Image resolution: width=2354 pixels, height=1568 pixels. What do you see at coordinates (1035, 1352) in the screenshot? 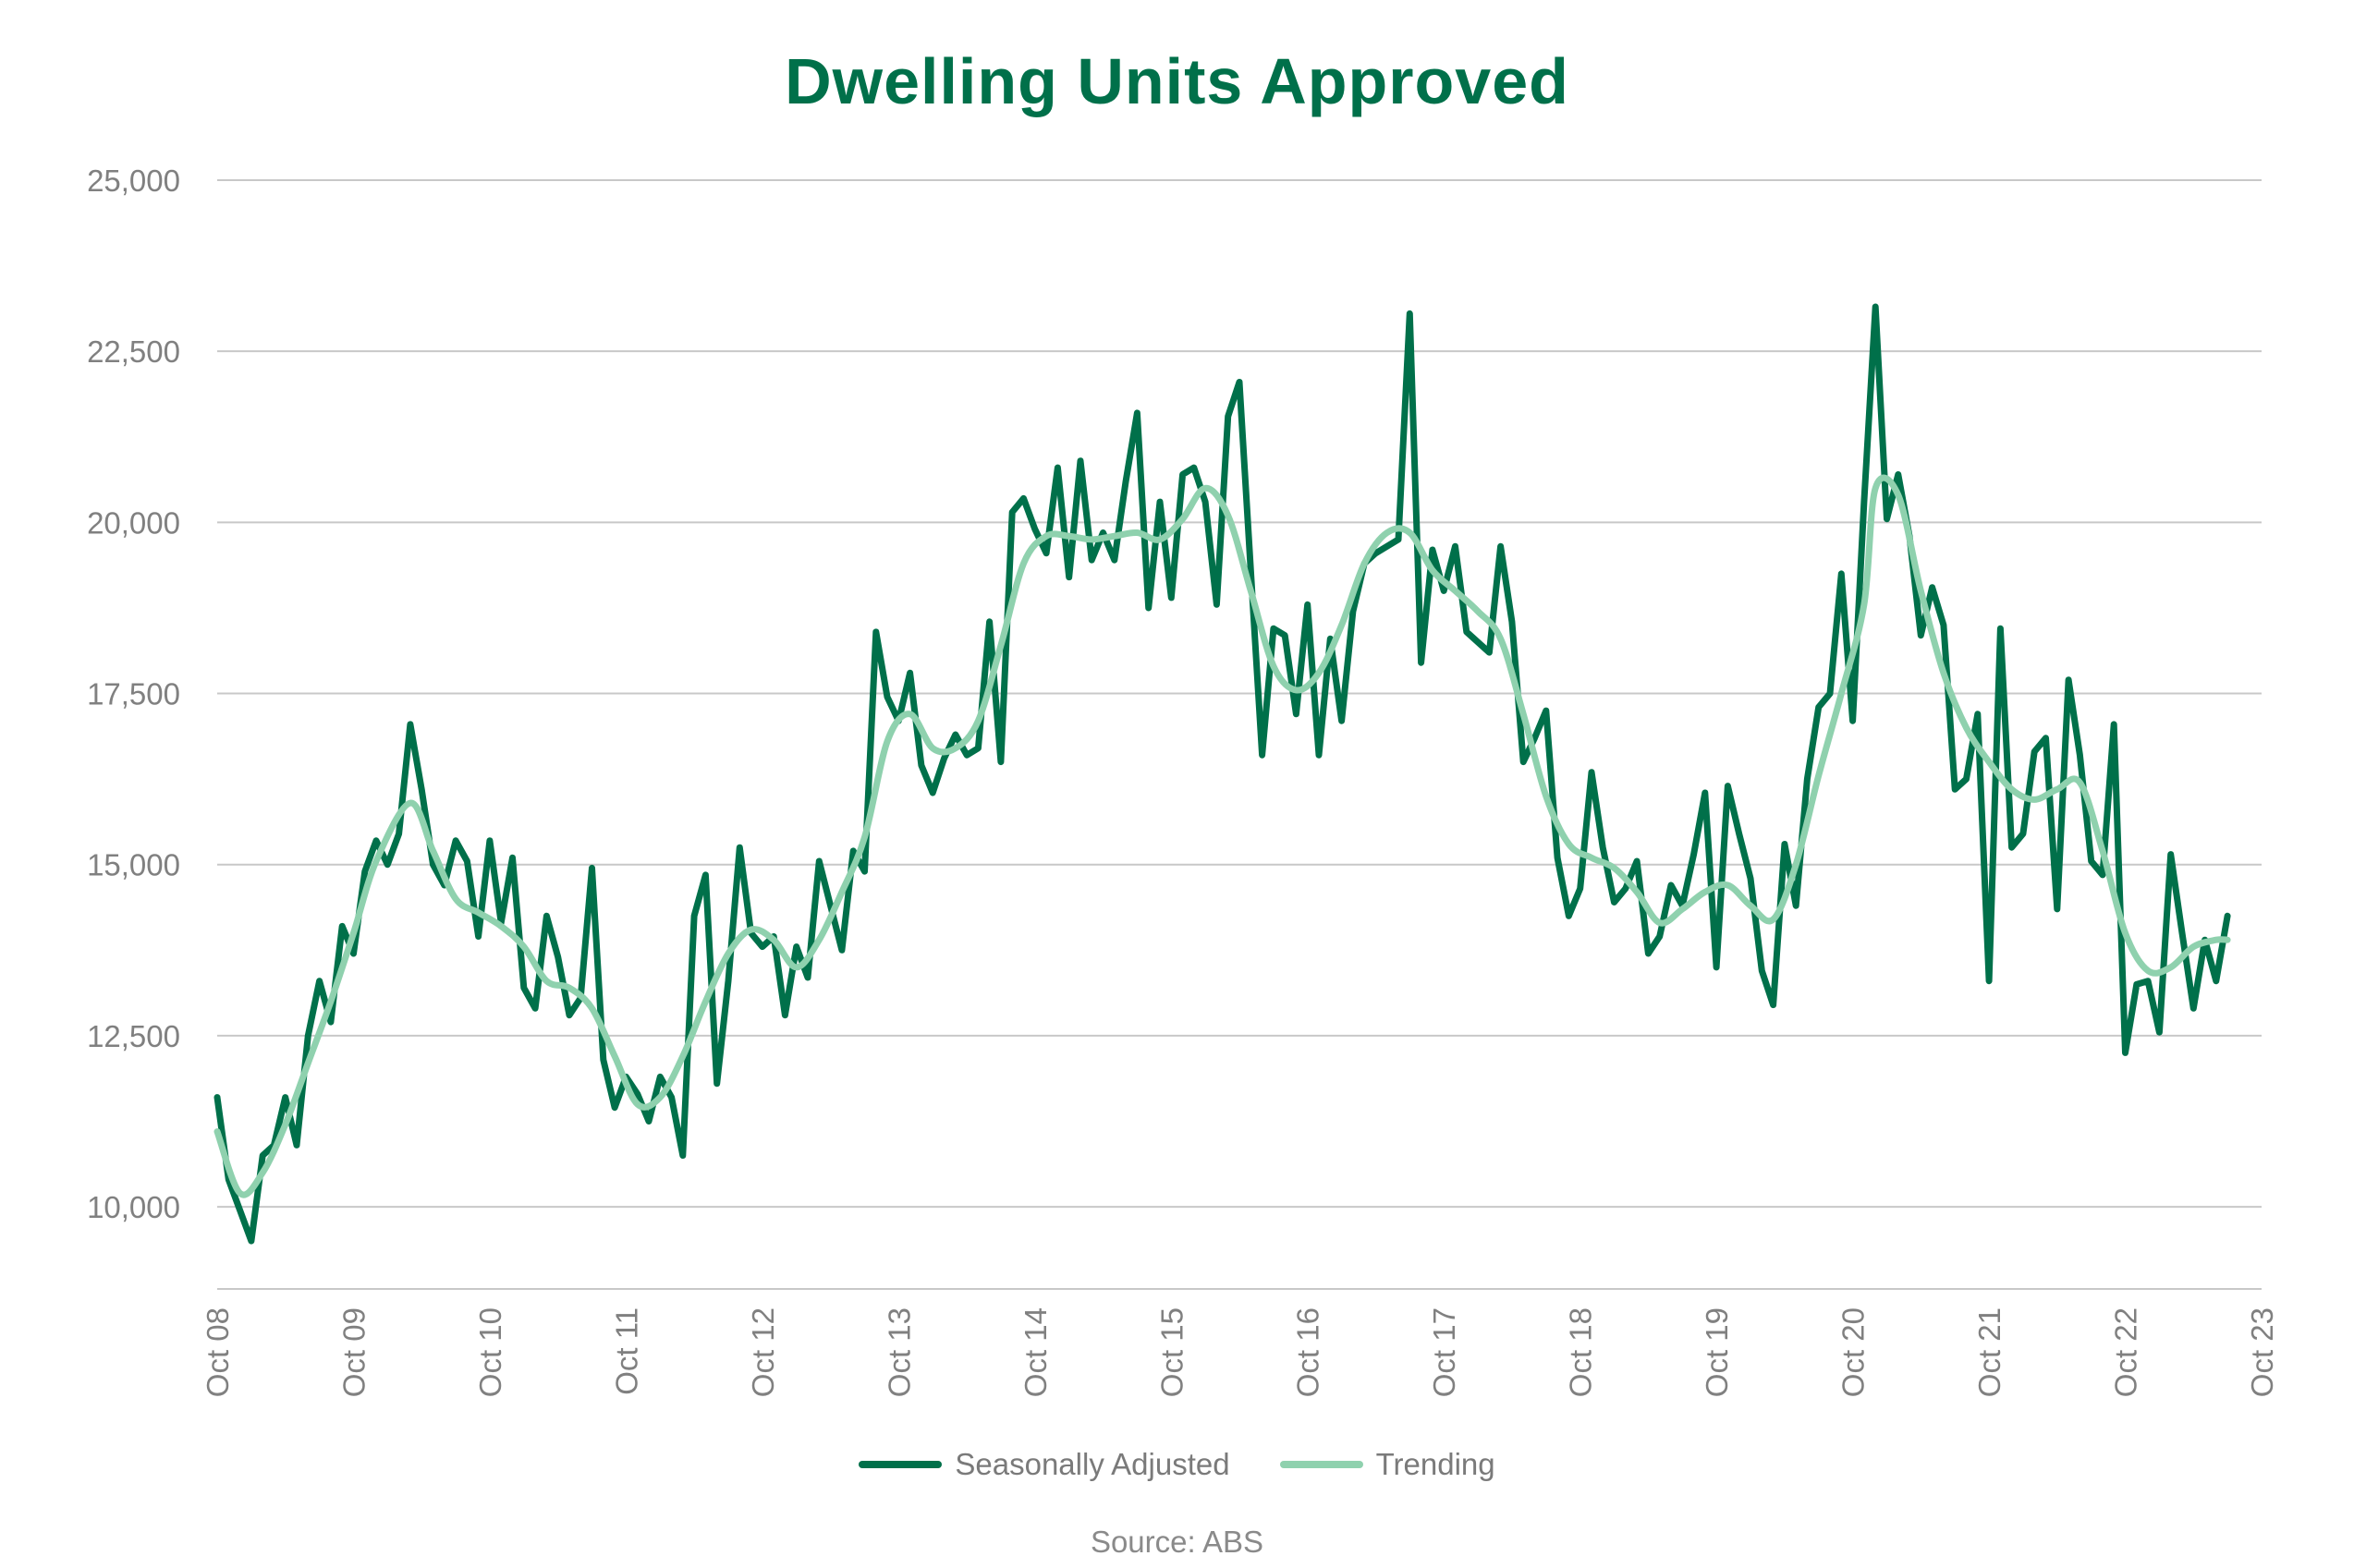
I see `x-tick-label: Oct 14` at bounding box center [1035, 1352].